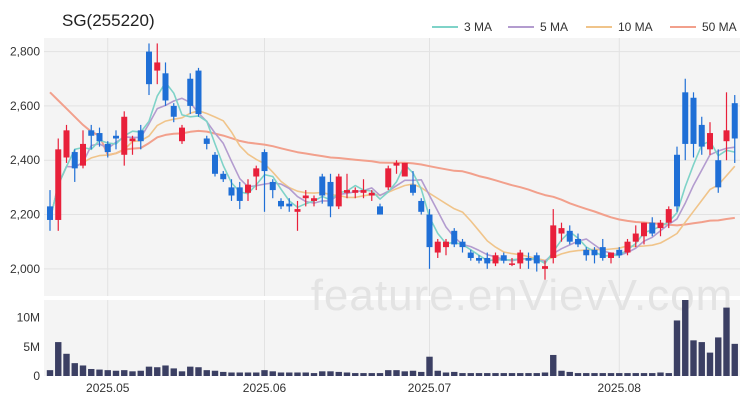  Describe the element at coordinates (28, 318) in the screenshot. I see `volume-tick-label: 10M` at that location.